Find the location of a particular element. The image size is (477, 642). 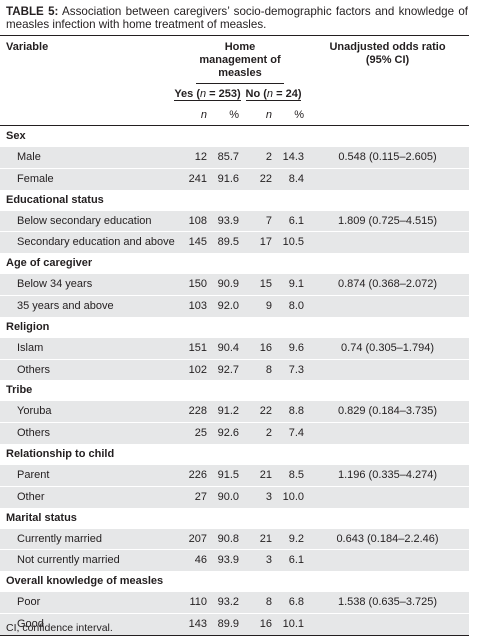

cell-yes-n: 108 is located at coordinates (192, 221).